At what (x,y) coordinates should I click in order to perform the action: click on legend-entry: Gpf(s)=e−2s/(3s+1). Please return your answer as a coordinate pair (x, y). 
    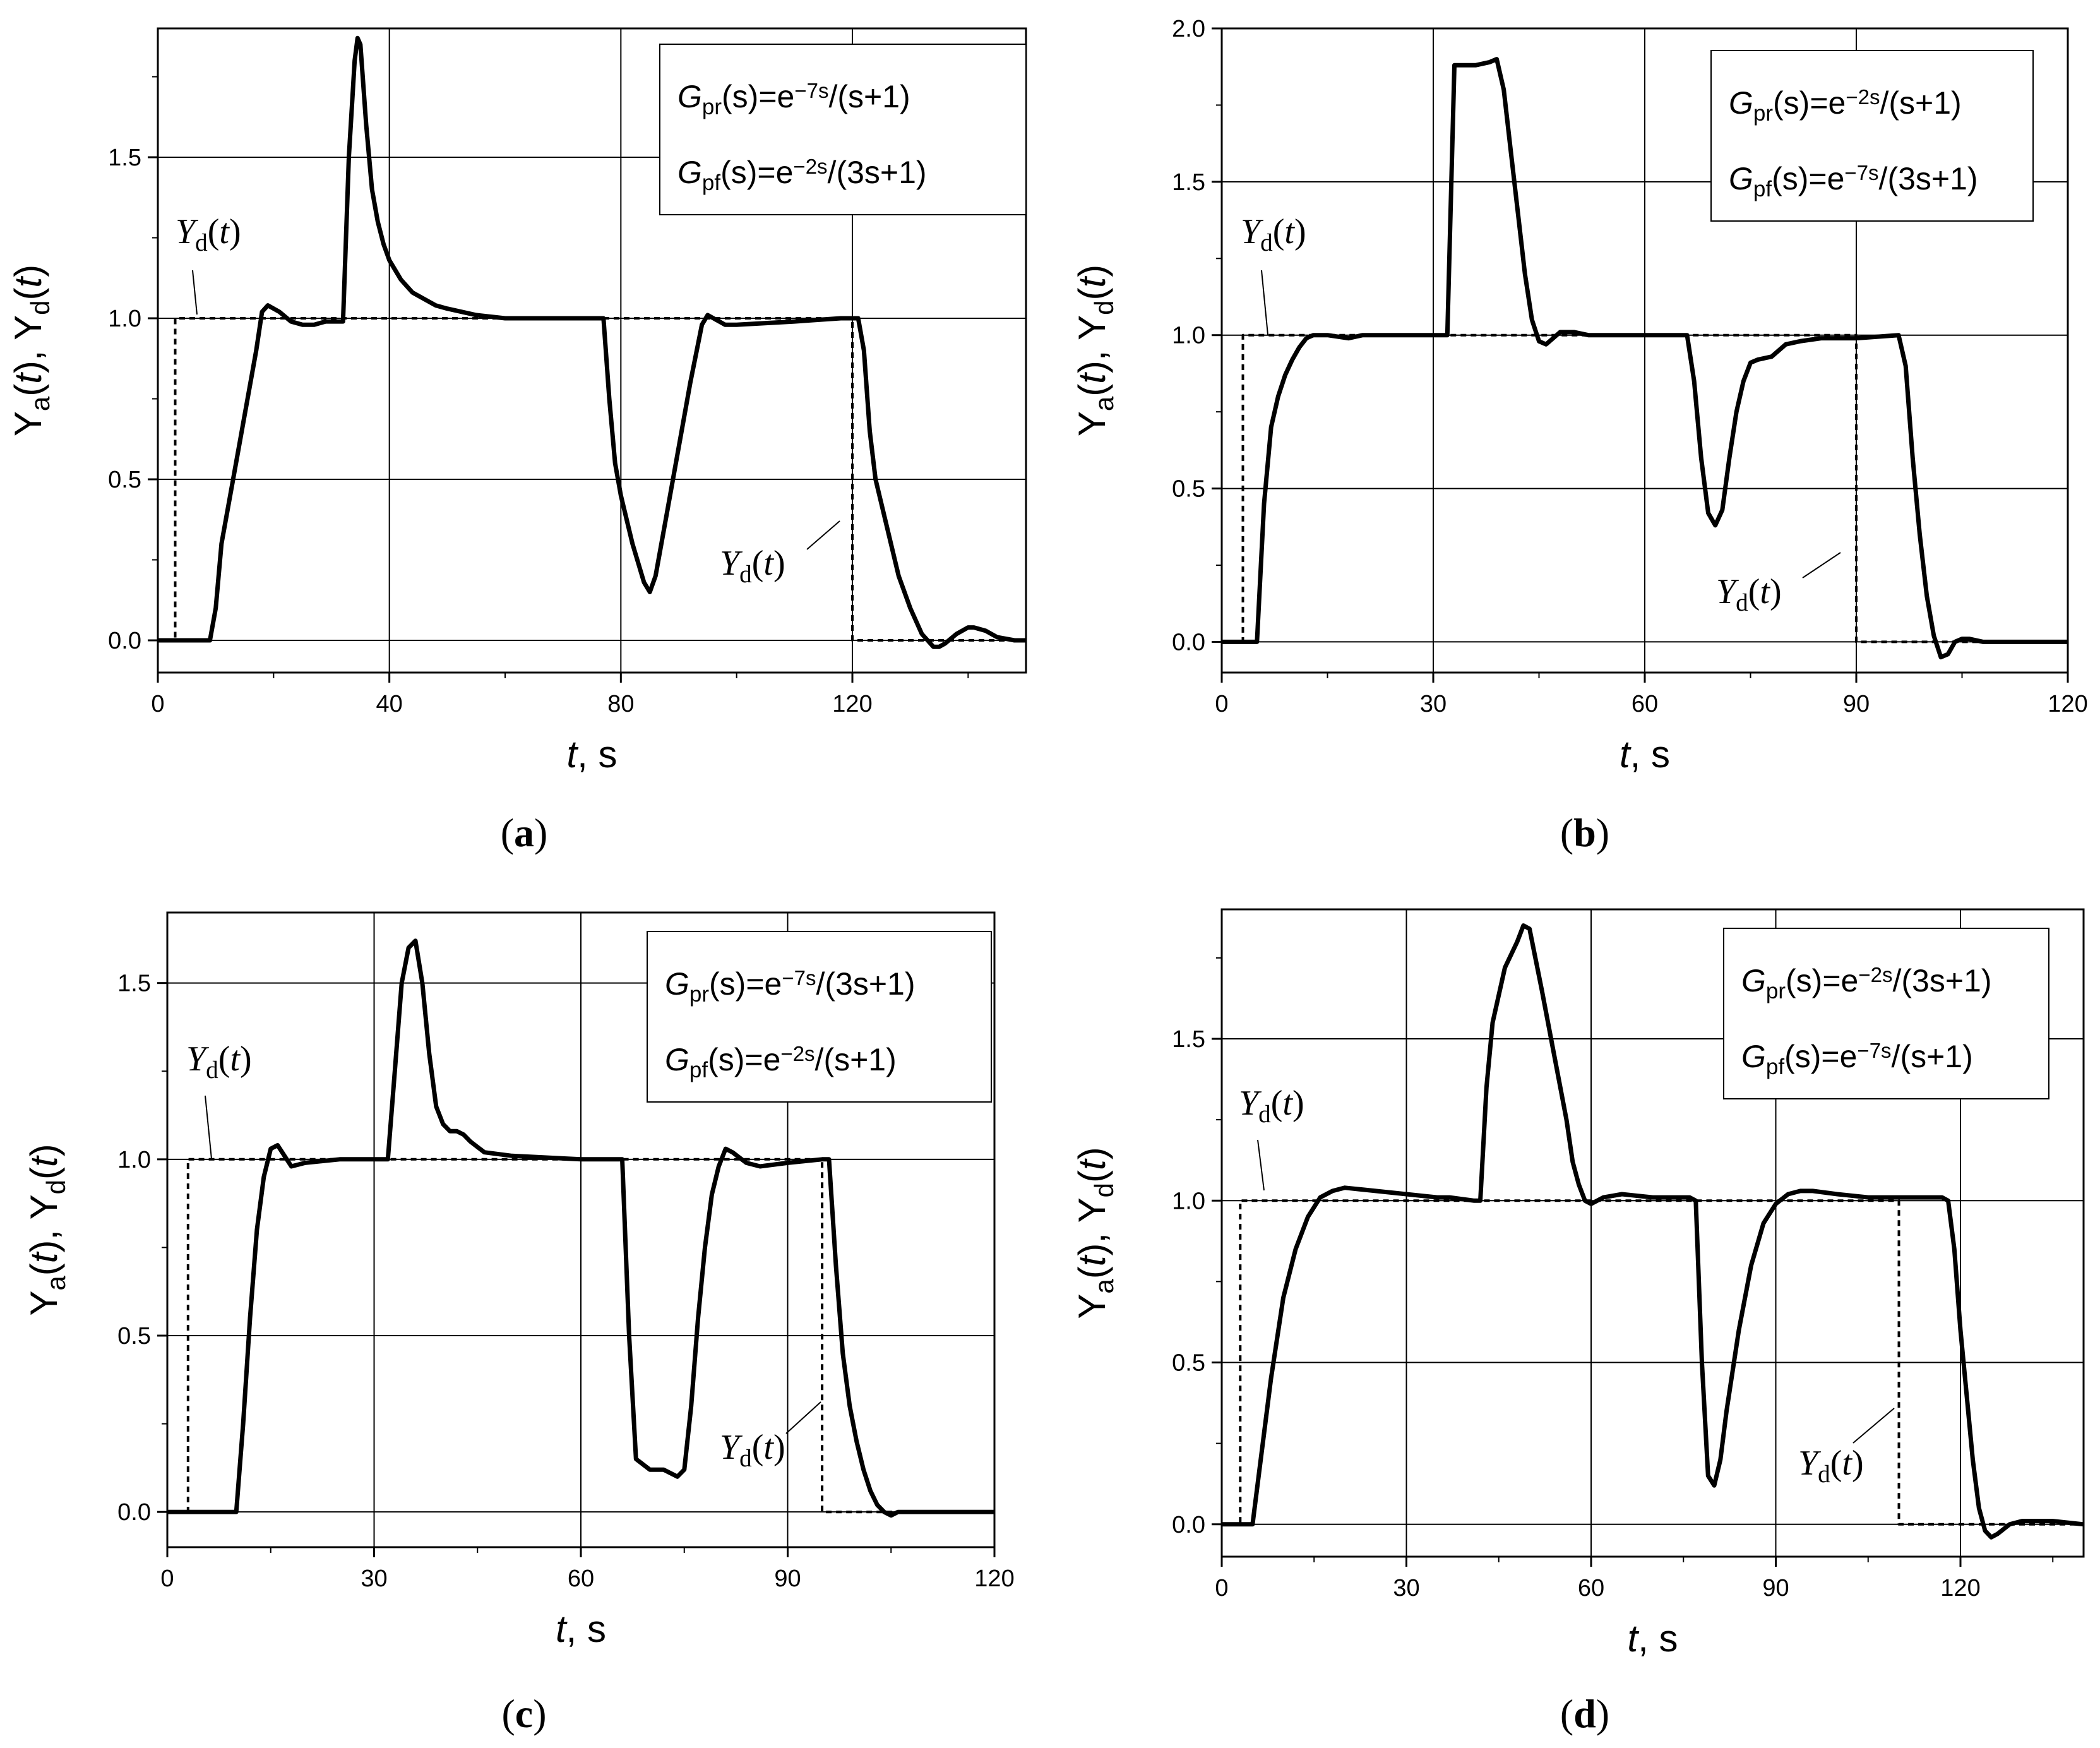
    Looking at the image, I should click on (802, 175).